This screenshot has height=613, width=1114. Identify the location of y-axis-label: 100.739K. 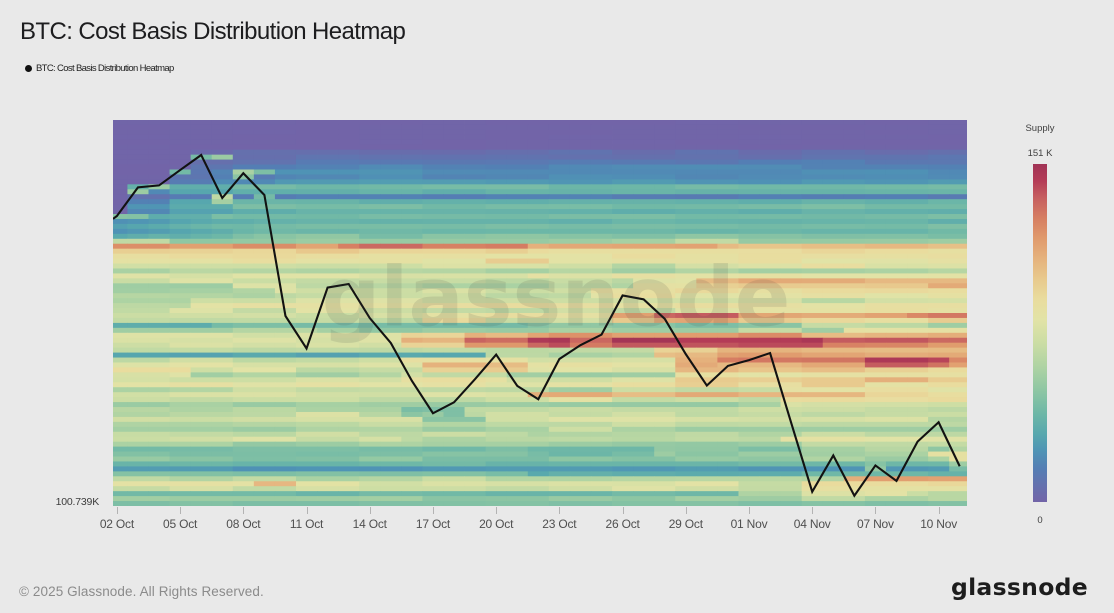
(77, 502).